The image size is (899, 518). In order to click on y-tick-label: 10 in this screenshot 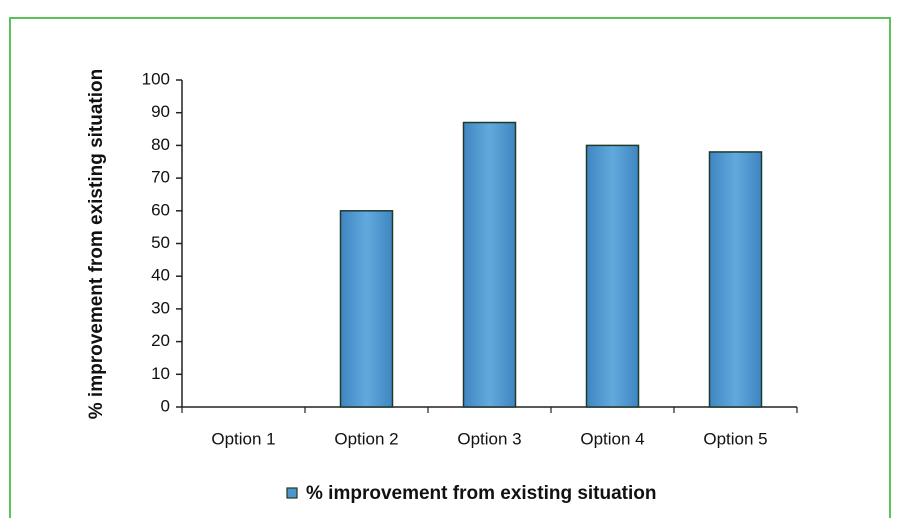, I will do `click(160, 373)`.